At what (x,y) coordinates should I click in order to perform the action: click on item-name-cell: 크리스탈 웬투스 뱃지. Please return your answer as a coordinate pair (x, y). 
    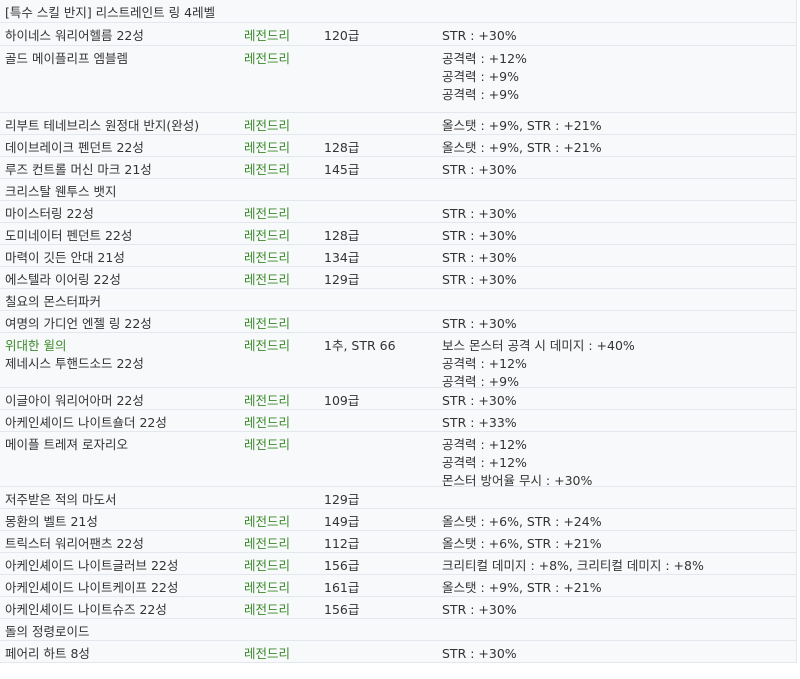
    Looking at the image, I should click on (122, 190).